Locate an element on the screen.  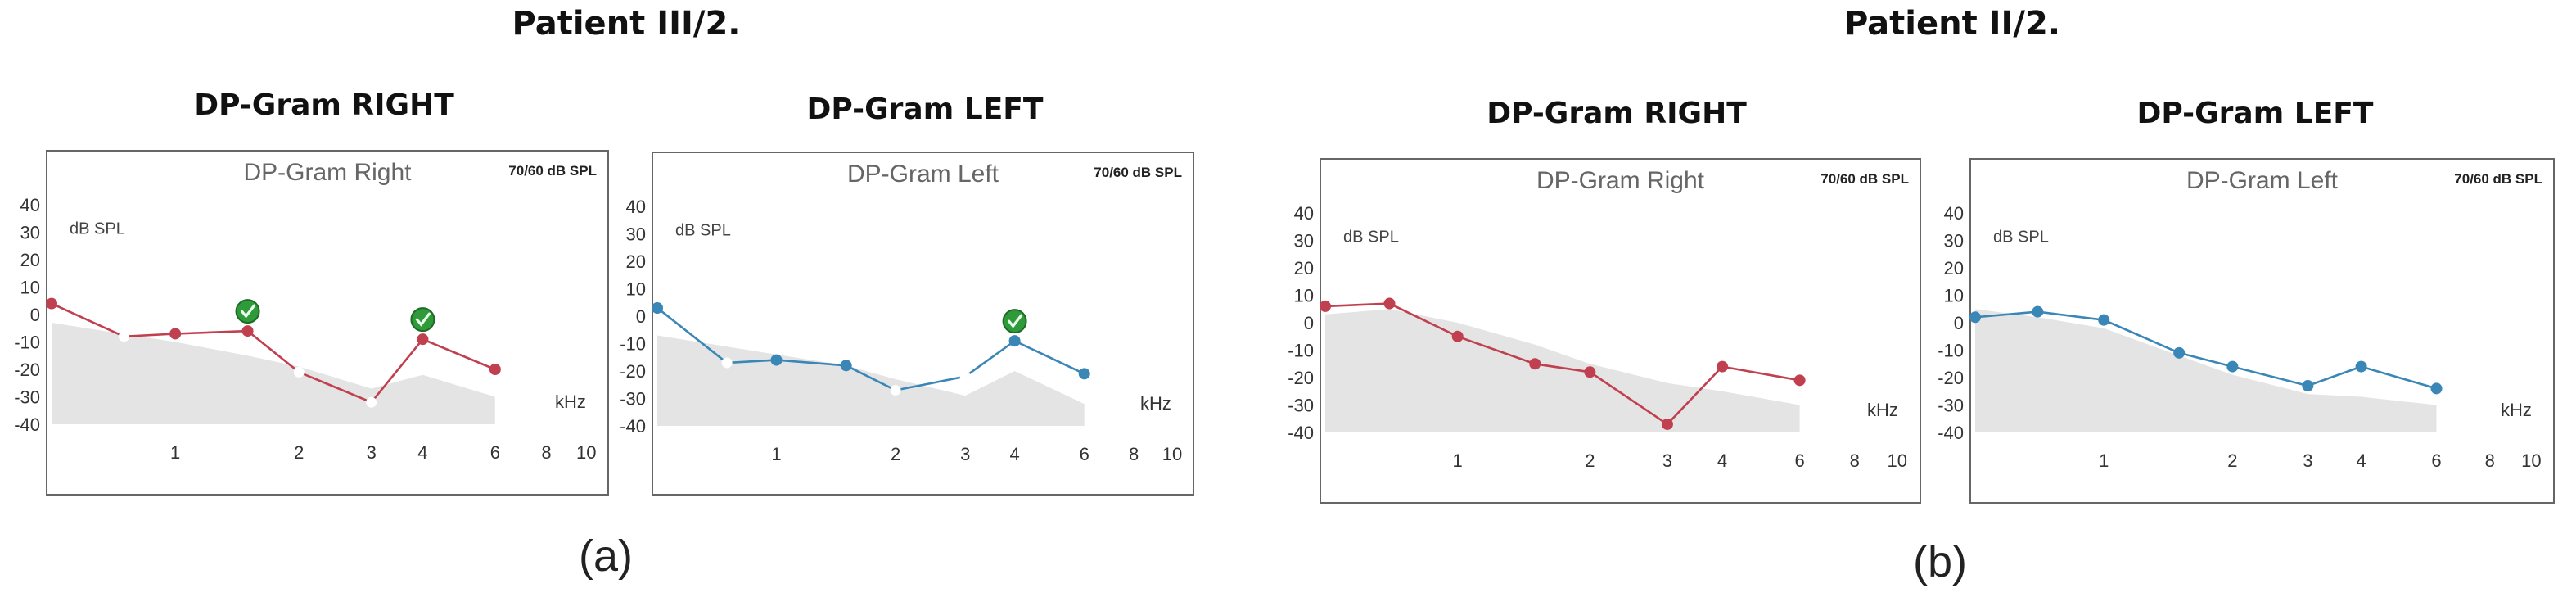
panel-title-a-right: DP-Gram RIGHT is located at coordinates (324, 105).